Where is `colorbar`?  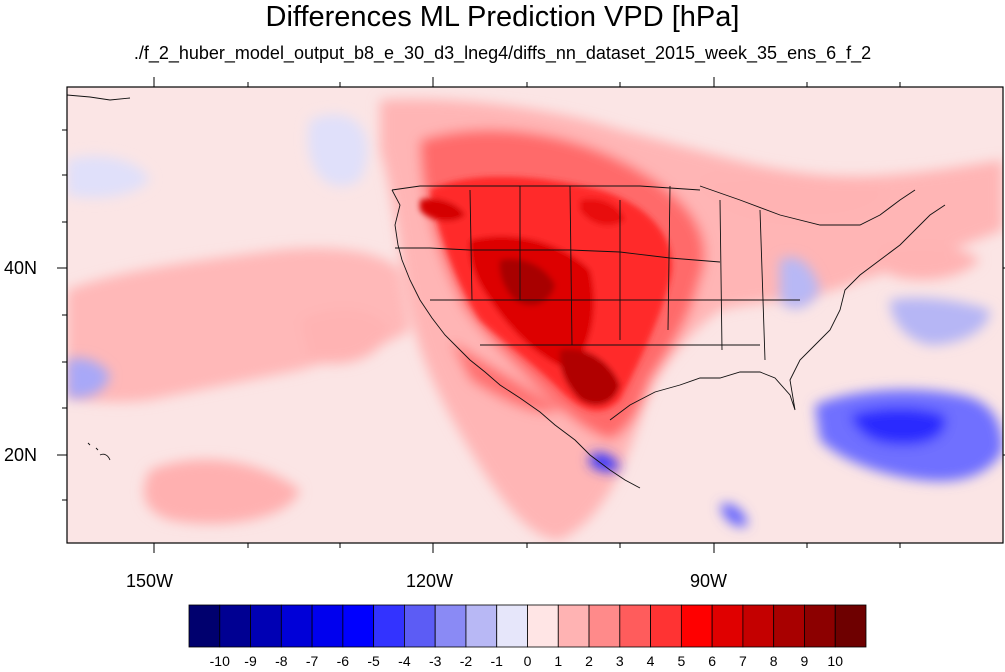 colorbar is located at coordinates (527, 626).